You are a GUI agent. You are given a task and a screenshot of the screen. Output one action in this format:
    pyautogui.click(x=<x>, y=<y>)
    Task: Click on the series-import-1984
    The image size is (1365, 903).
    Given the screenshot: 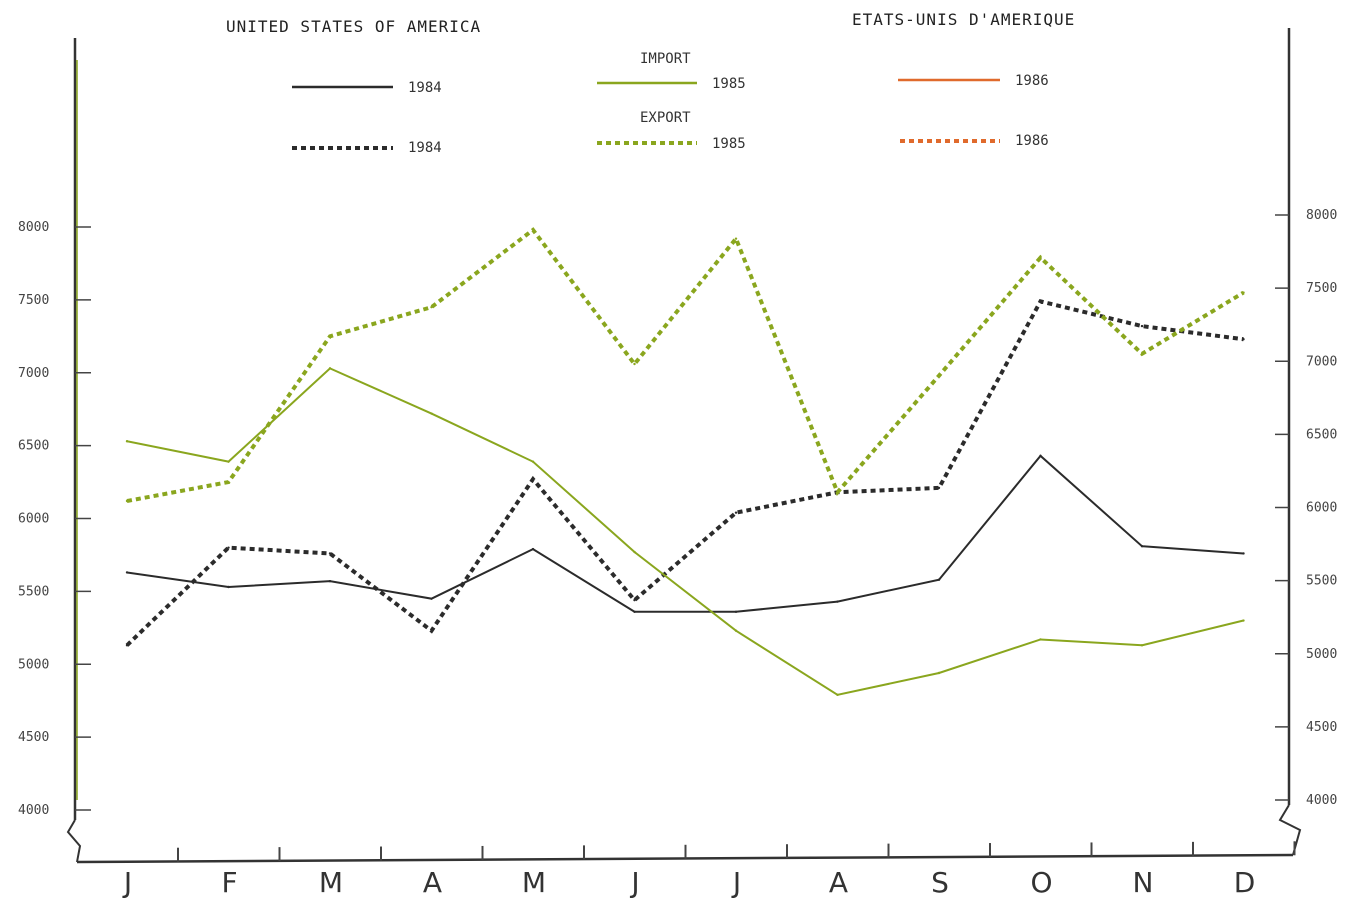 What is the action you would take?
    pyautogui.click(x=685, y=533)
    